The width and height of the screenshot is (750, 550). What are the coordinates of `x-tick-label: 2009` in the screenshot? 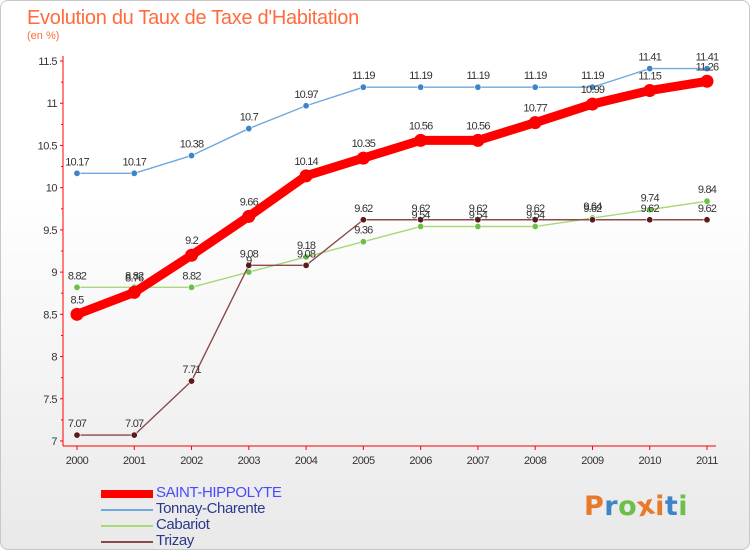 It's located at (592, 461).